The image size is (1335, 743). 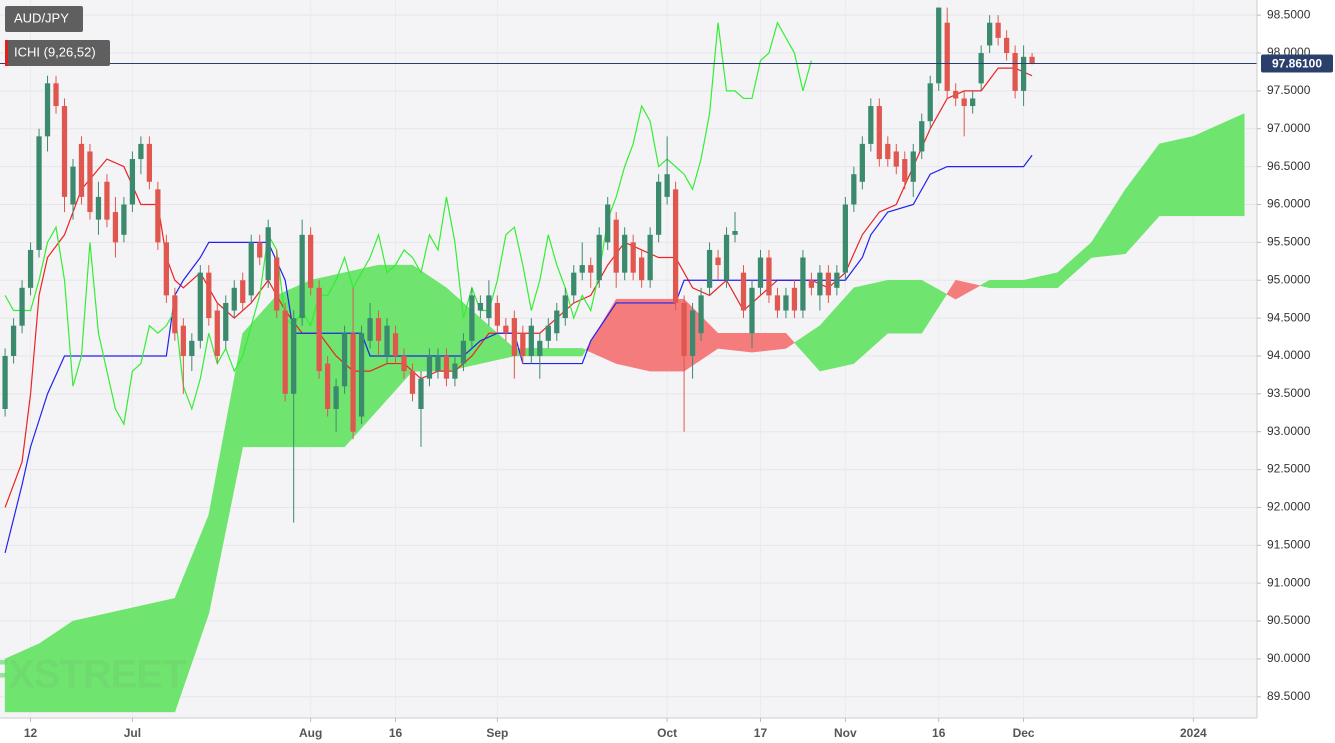 What do you see at coordinates (1289, 658) in the screenshot?
I see `y-tick-label: 90.0000` at bounding box center [1289, 658].